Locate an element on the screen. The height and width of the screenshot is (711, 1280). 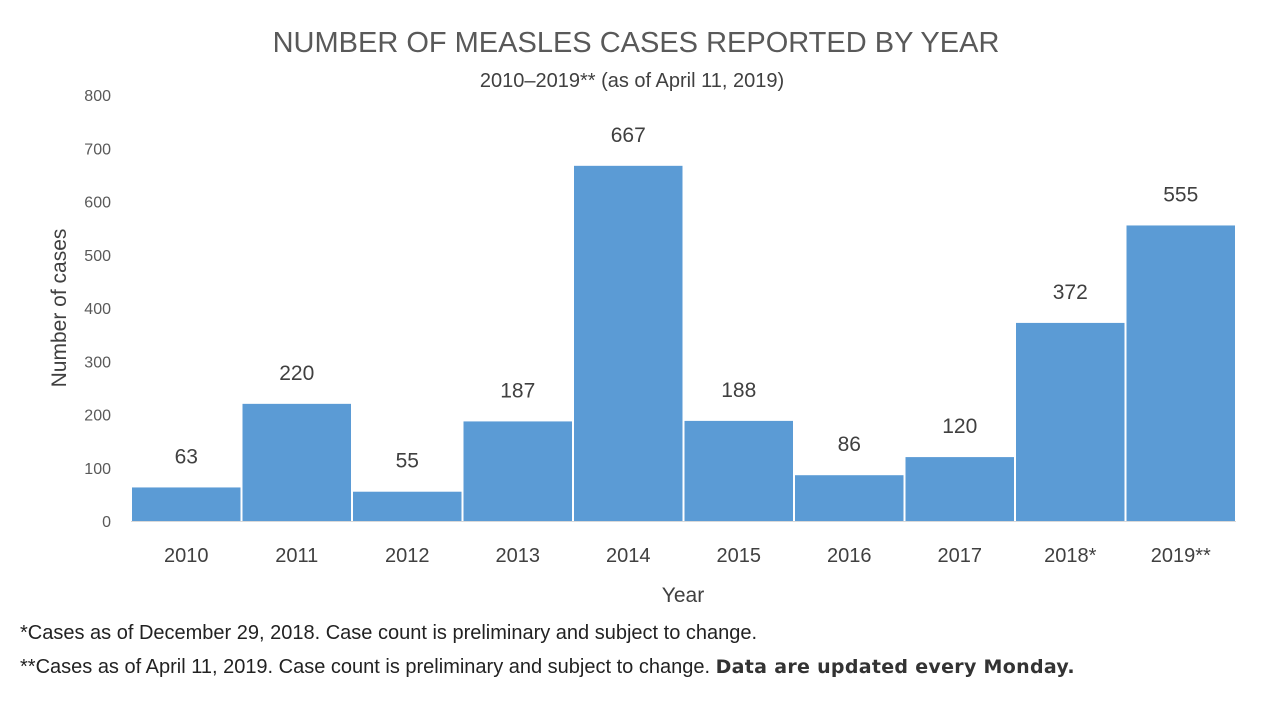
y-tick-label: 400 is located at coordinates (97, 309).